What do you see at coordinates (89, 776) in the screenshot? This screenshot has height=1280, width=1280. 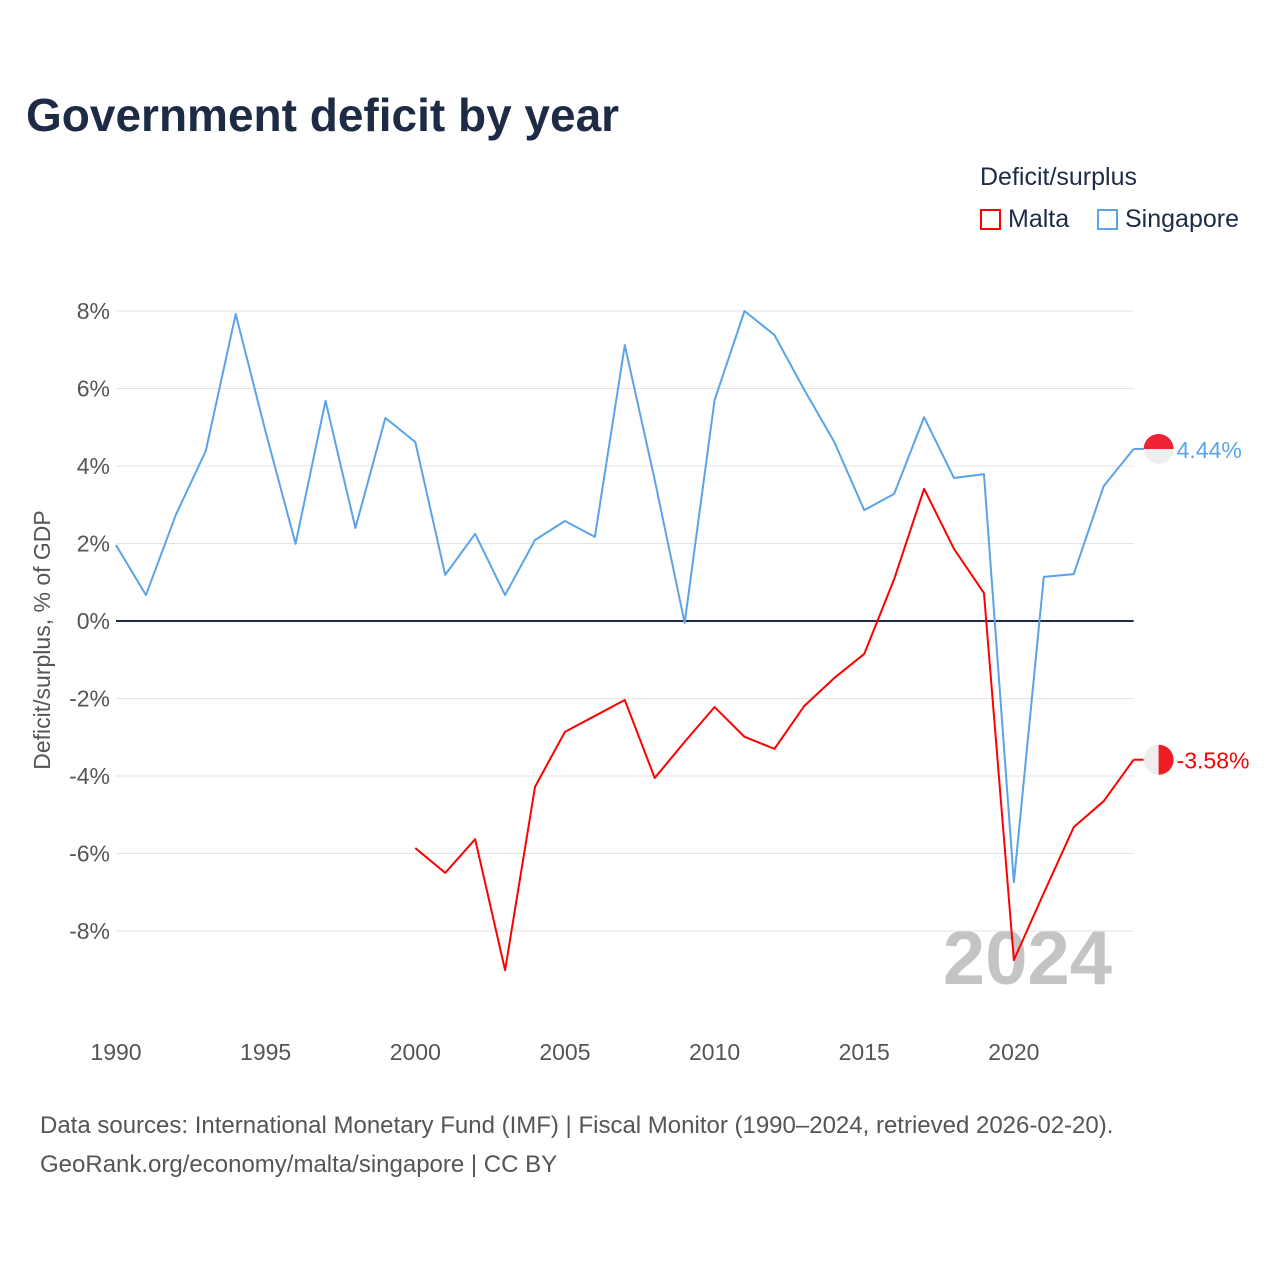 I see `y-tick-label: -4%` at bounding box center [89, 776].